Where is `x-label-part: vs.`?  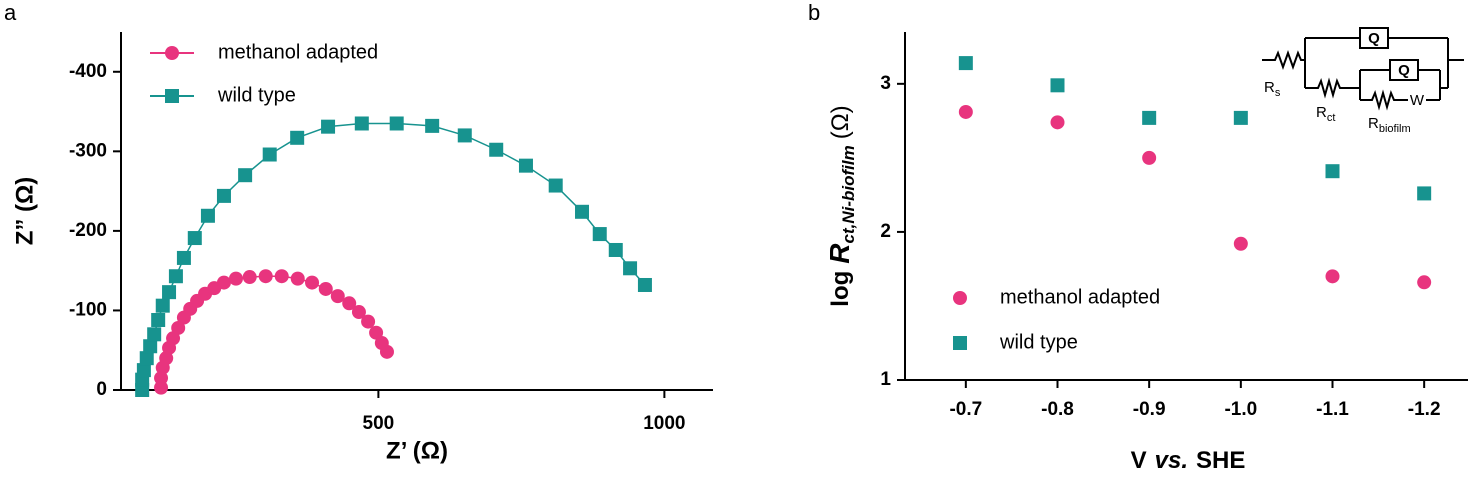 x-label-part: vs. is located at coordinates (1171, 460).